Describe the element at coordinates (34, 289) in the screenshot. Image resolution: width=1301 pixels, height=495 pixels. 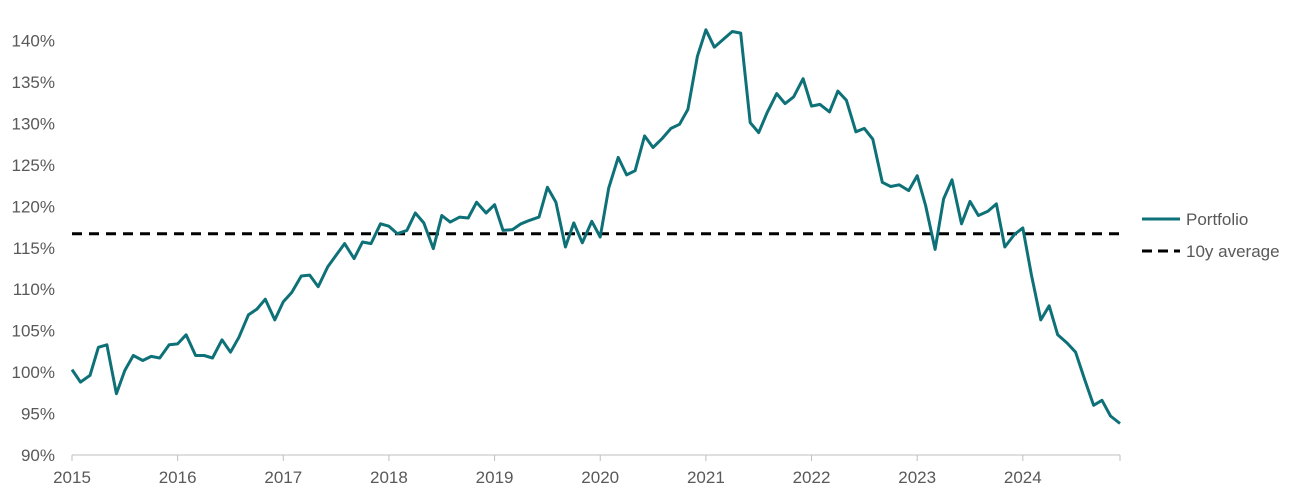
I see `y-tick-label: 110%` at that location.